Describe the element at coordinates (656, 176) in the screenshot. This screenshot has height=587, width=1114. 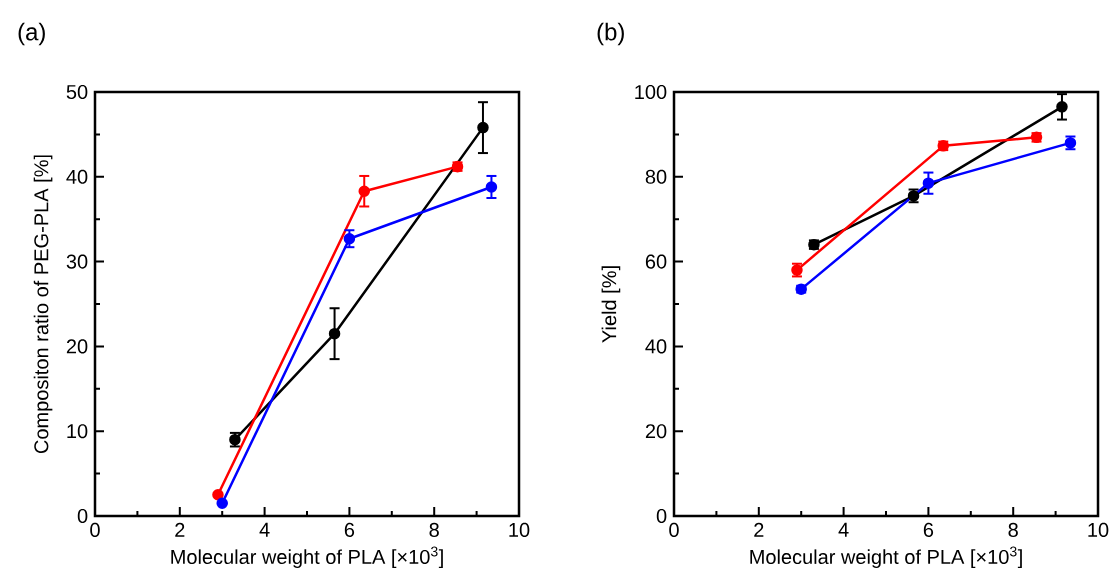
I see `y-tick-label: 80` at that location.